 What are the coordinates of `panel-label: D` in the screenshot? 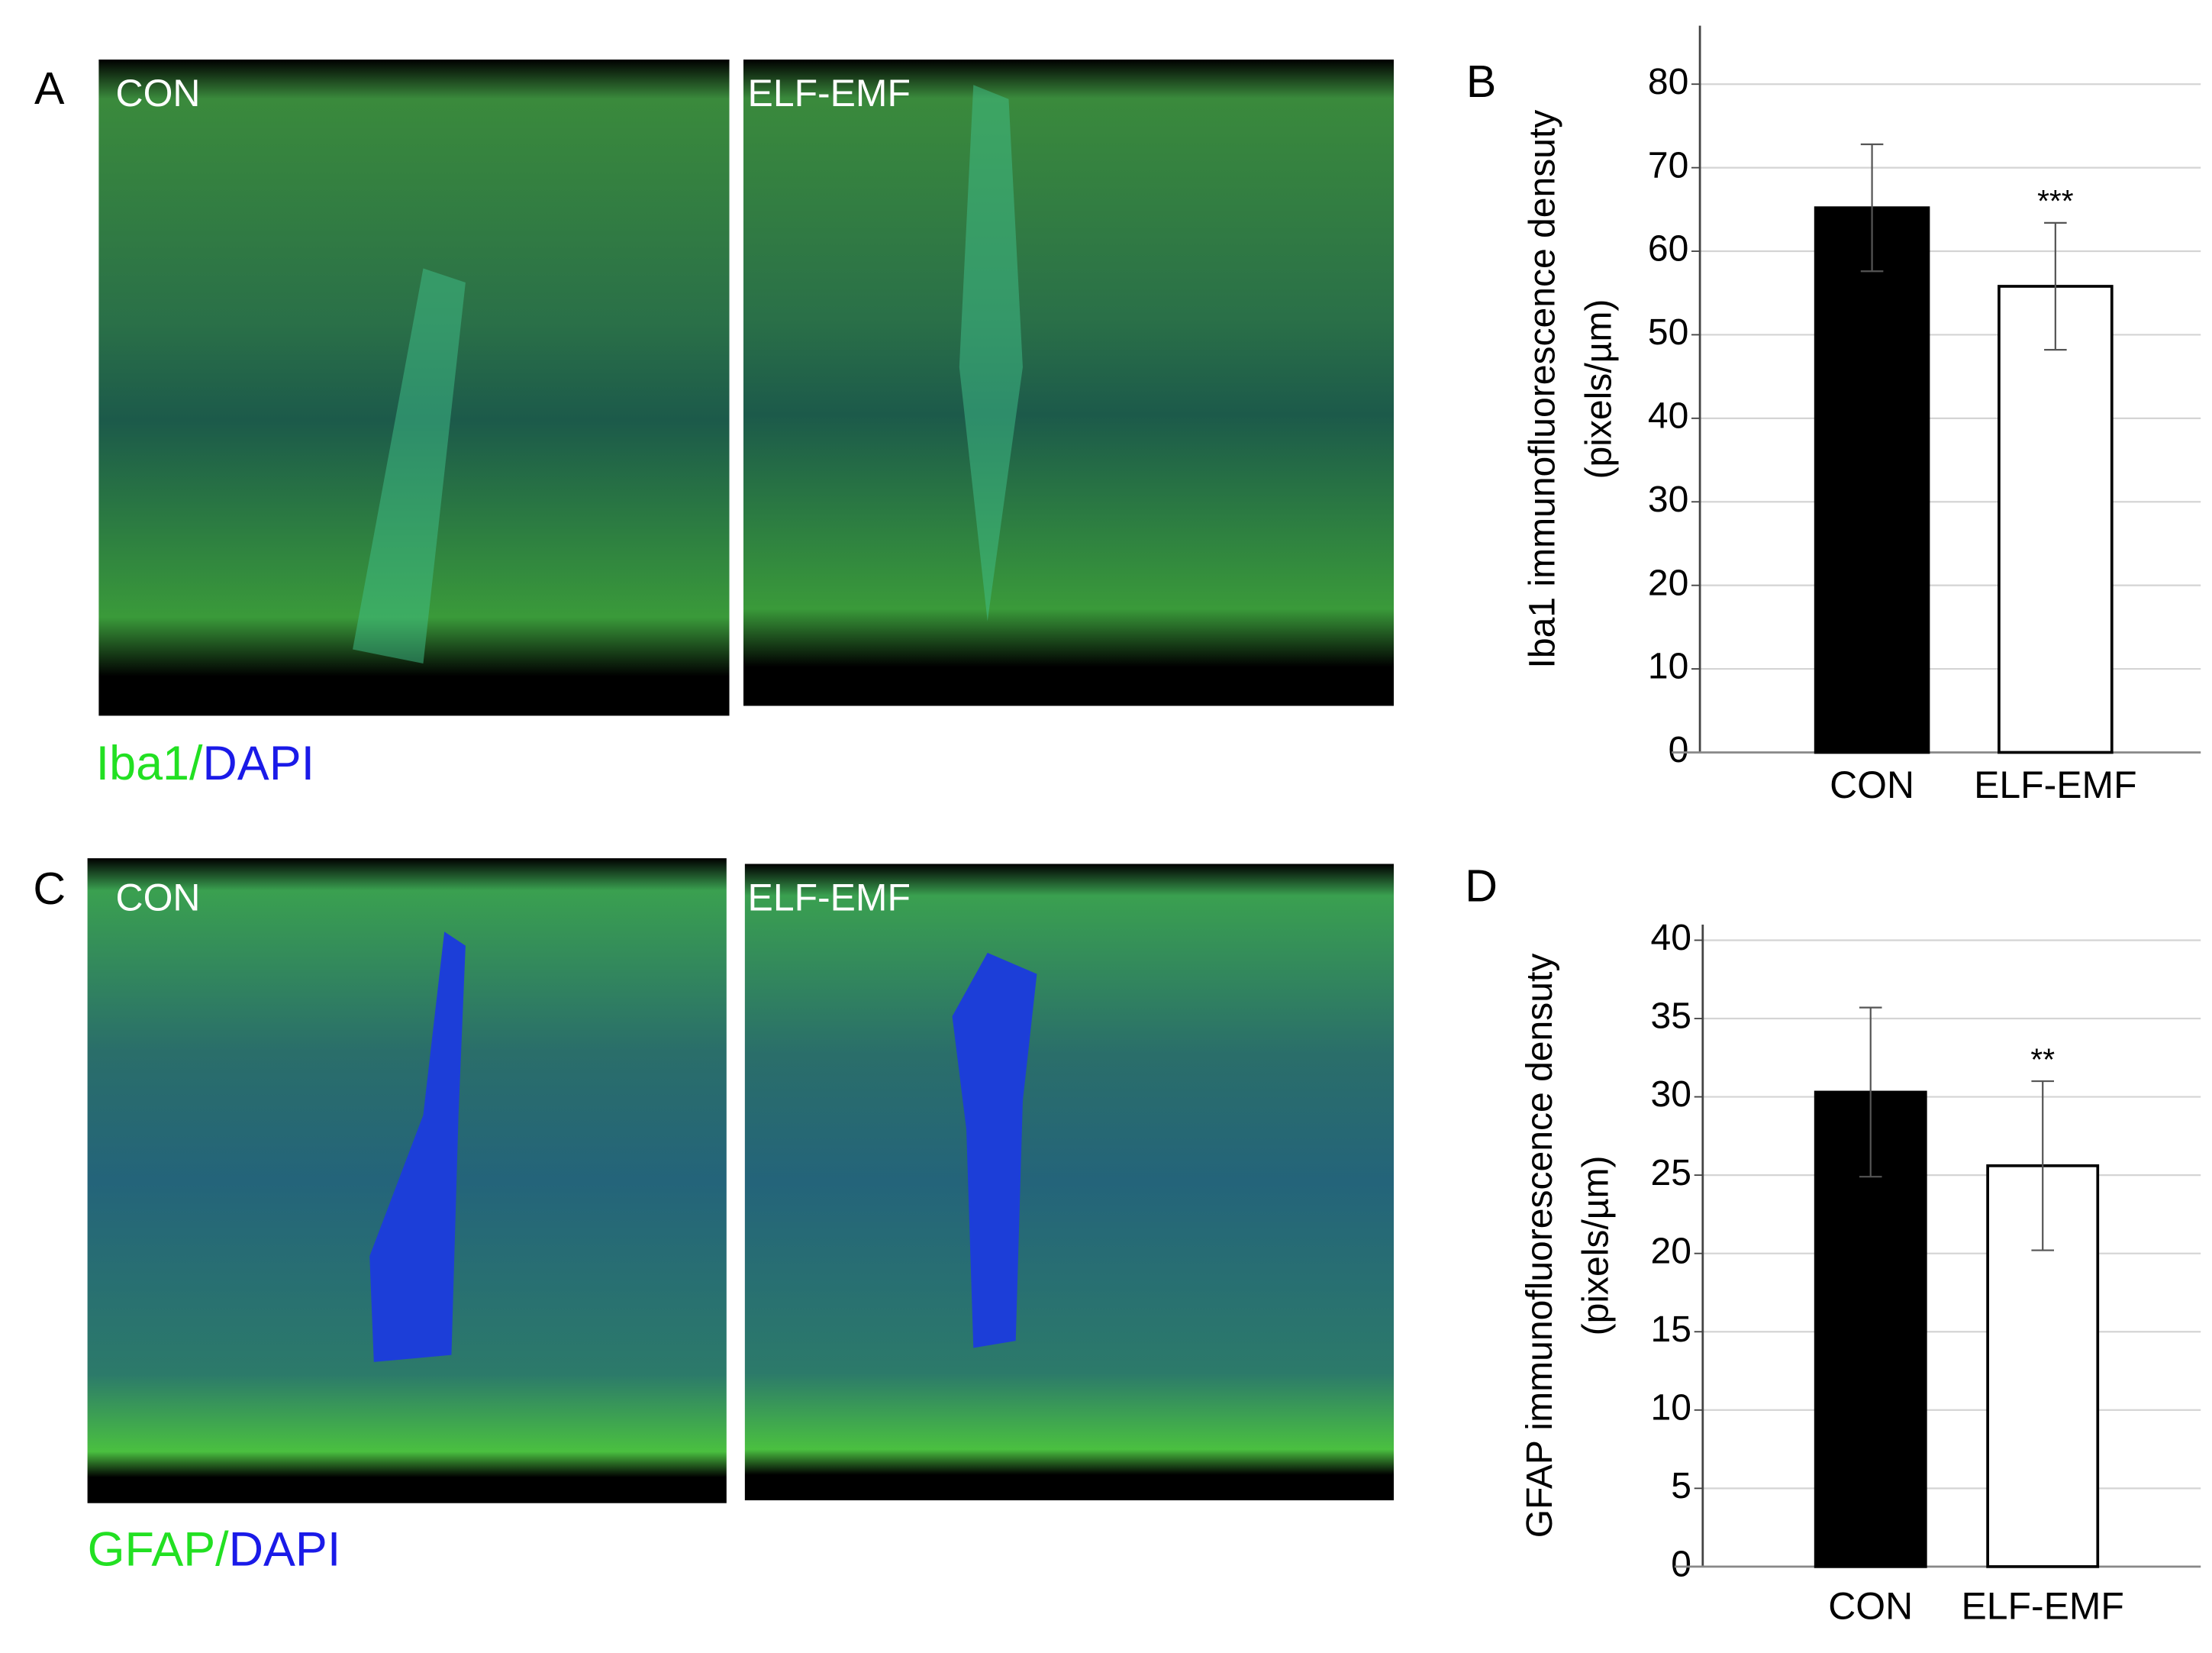 It's located at (1481, 885).